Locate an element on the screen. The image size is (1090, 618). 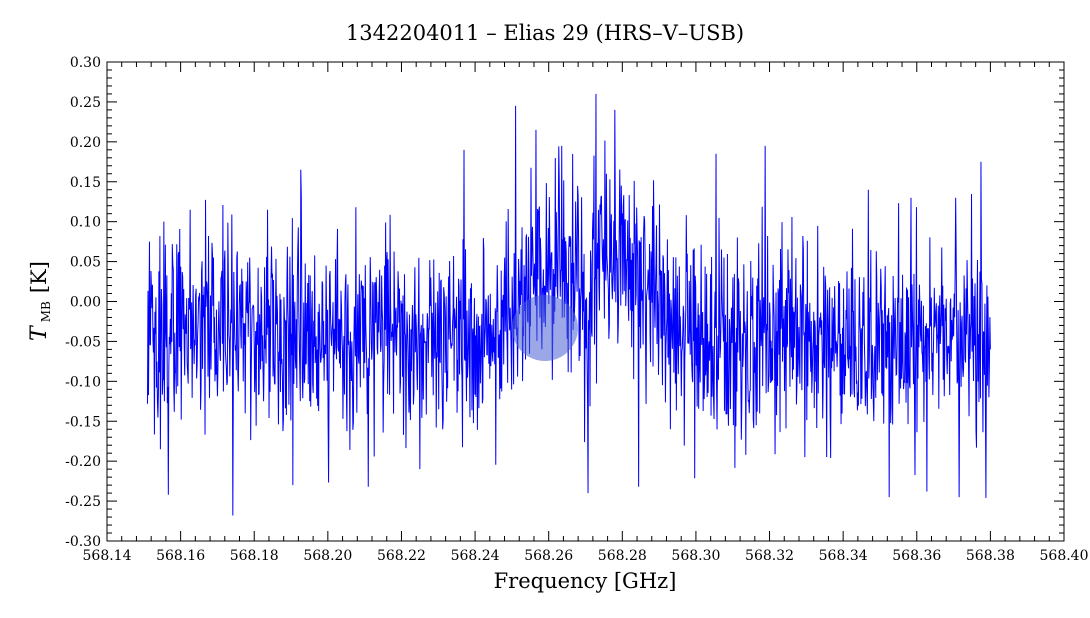
x-tick-label: 568.22 is located at coordinates (401, 556).